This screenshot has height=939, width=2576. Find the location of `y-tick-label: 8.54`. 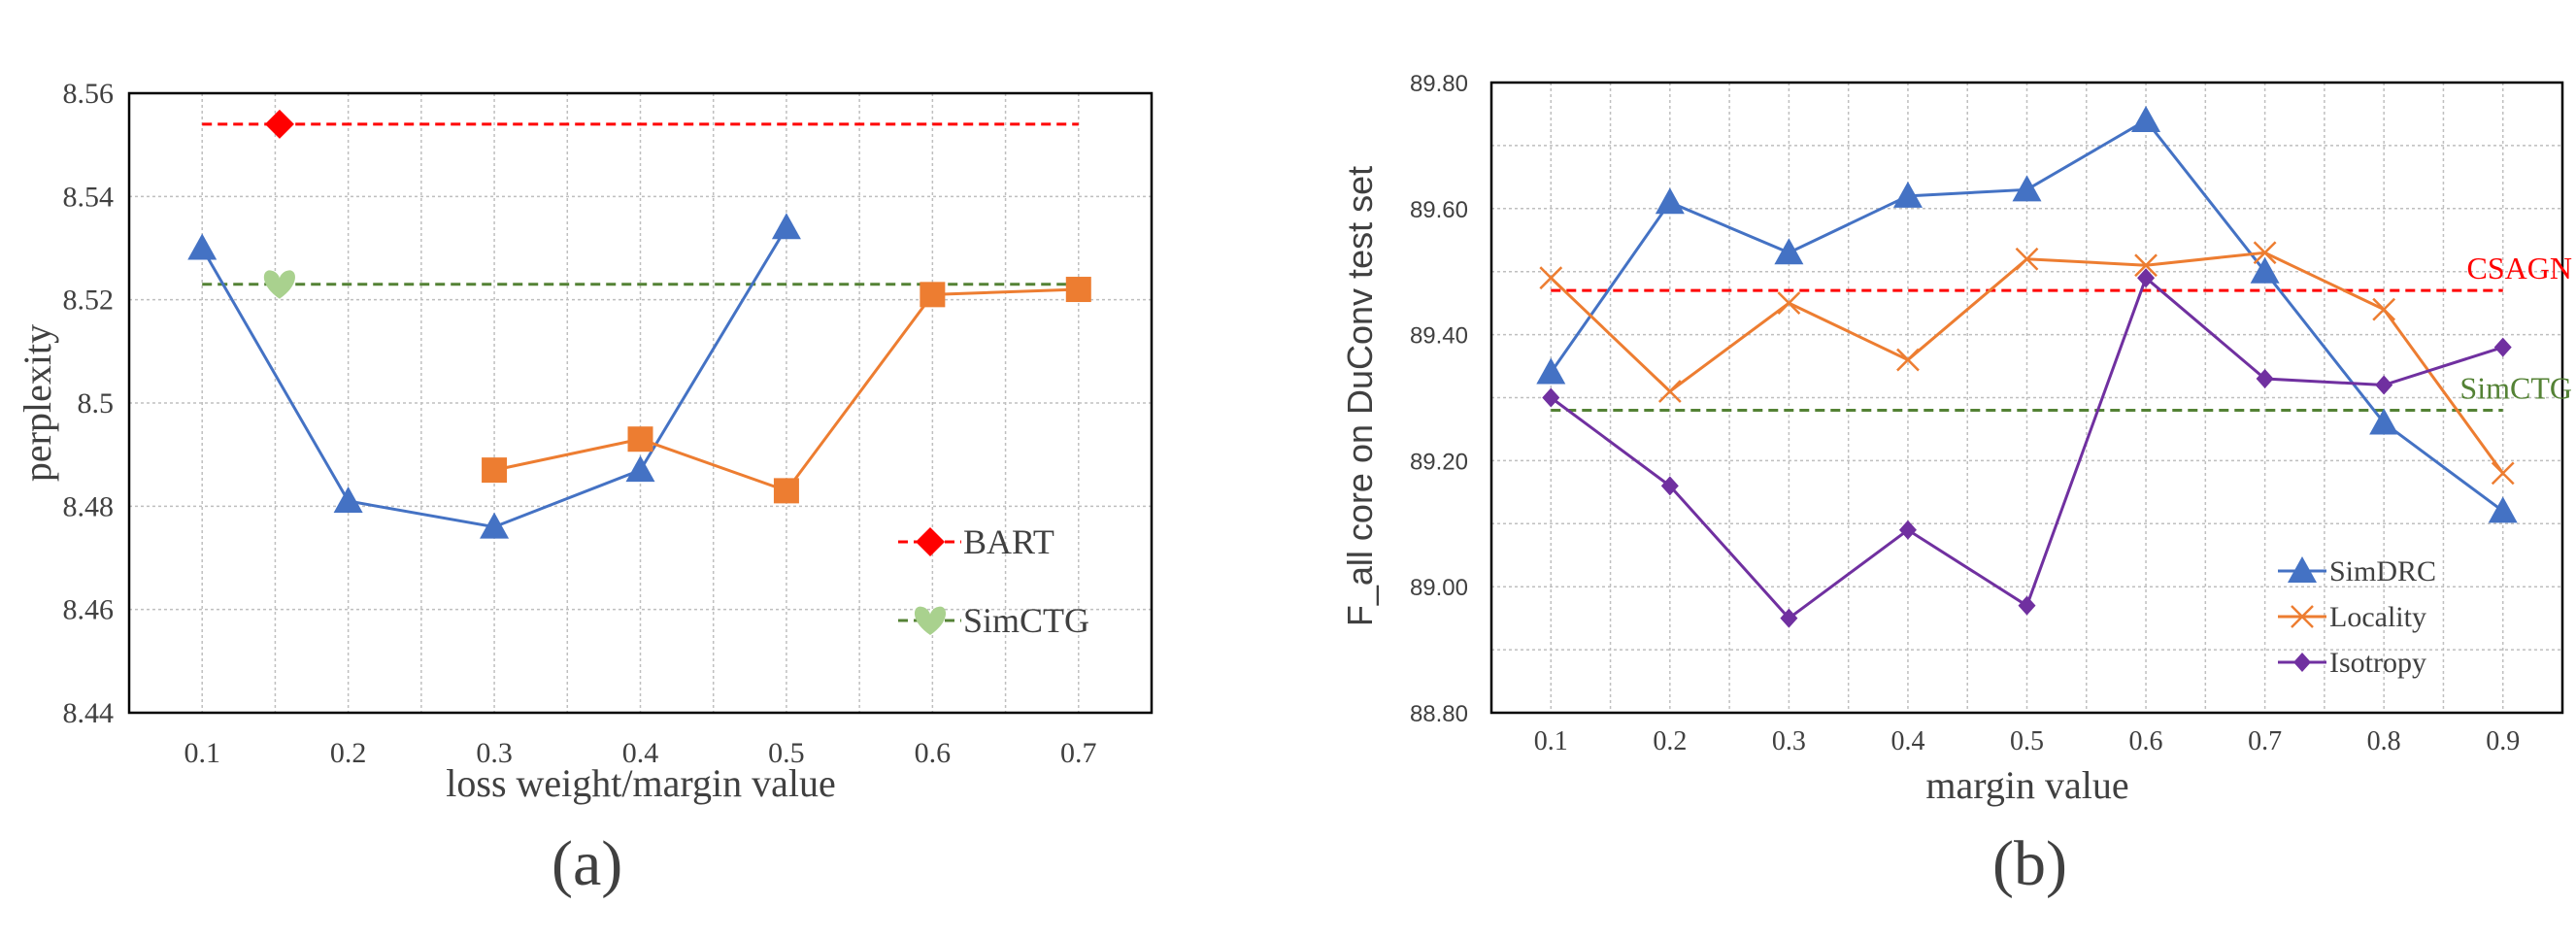

y-tick-label: 8.54 is located at coordinates (89, 197).